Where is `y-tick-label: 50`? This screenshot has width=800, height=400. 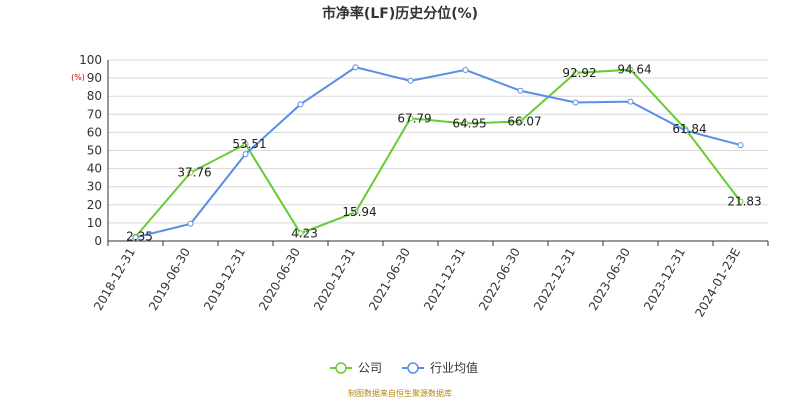
y-tick-label: 50 is located at coordinates (94, 151).